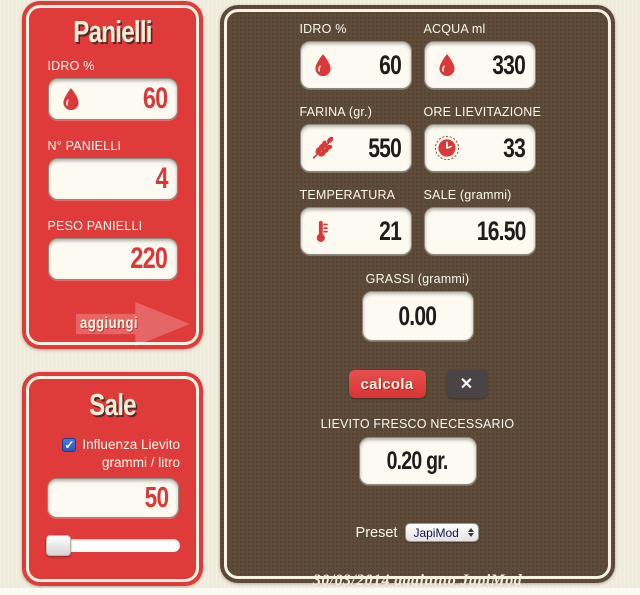 This screenshot has width=640, height=595. I want to click on farina-value: 550, so click(385, 147).